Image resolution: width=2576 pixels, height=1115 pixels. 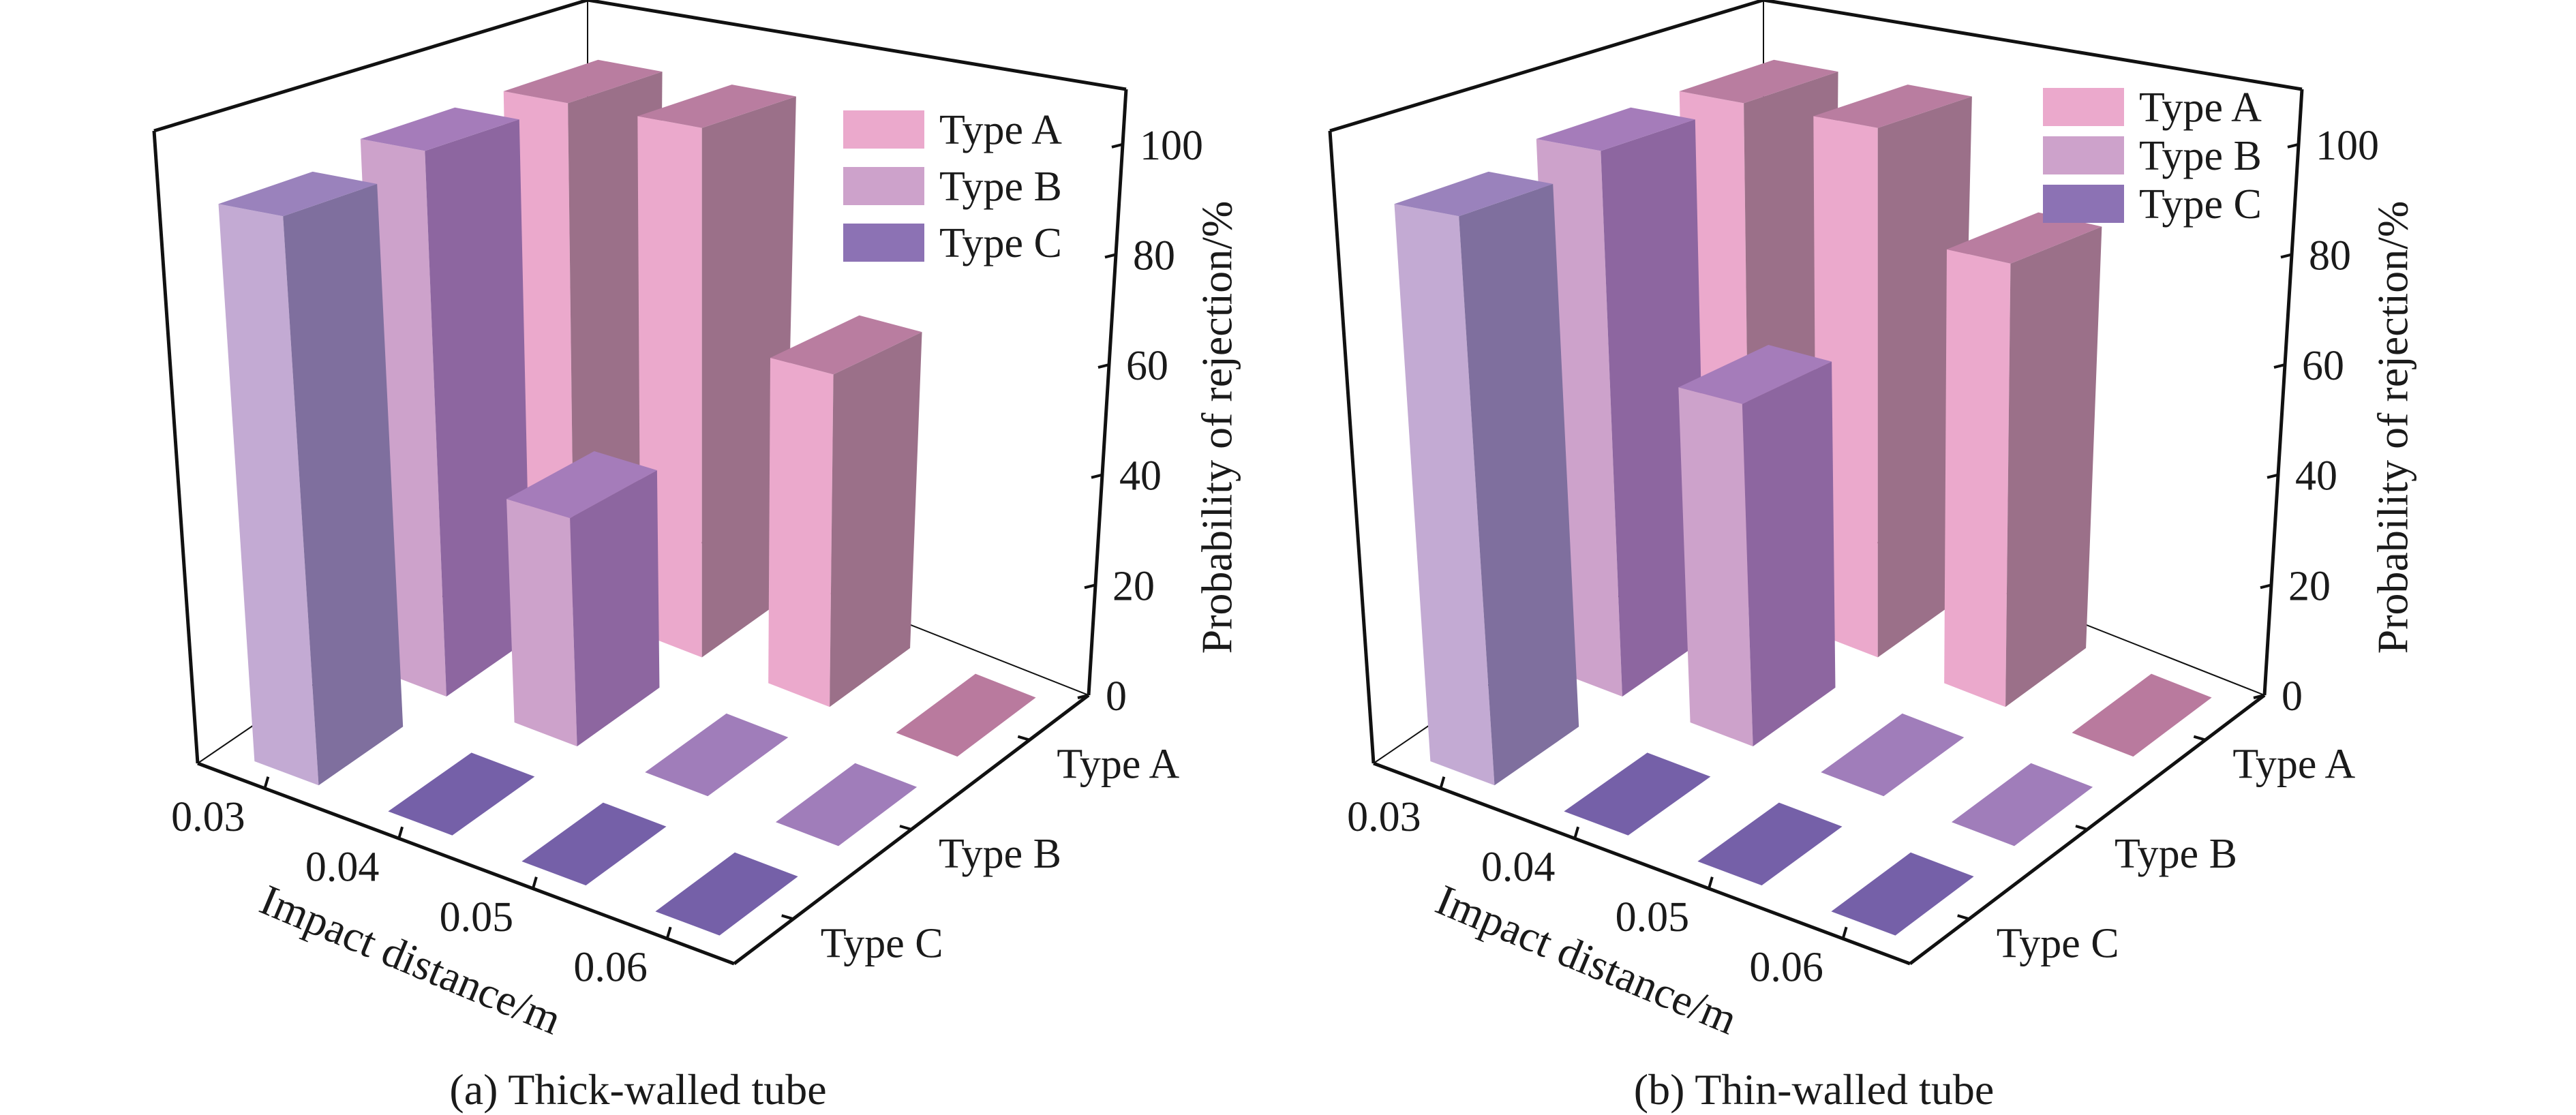 I want to click on bar-type-a-0.05-side-face, so click(x=876, y=519).